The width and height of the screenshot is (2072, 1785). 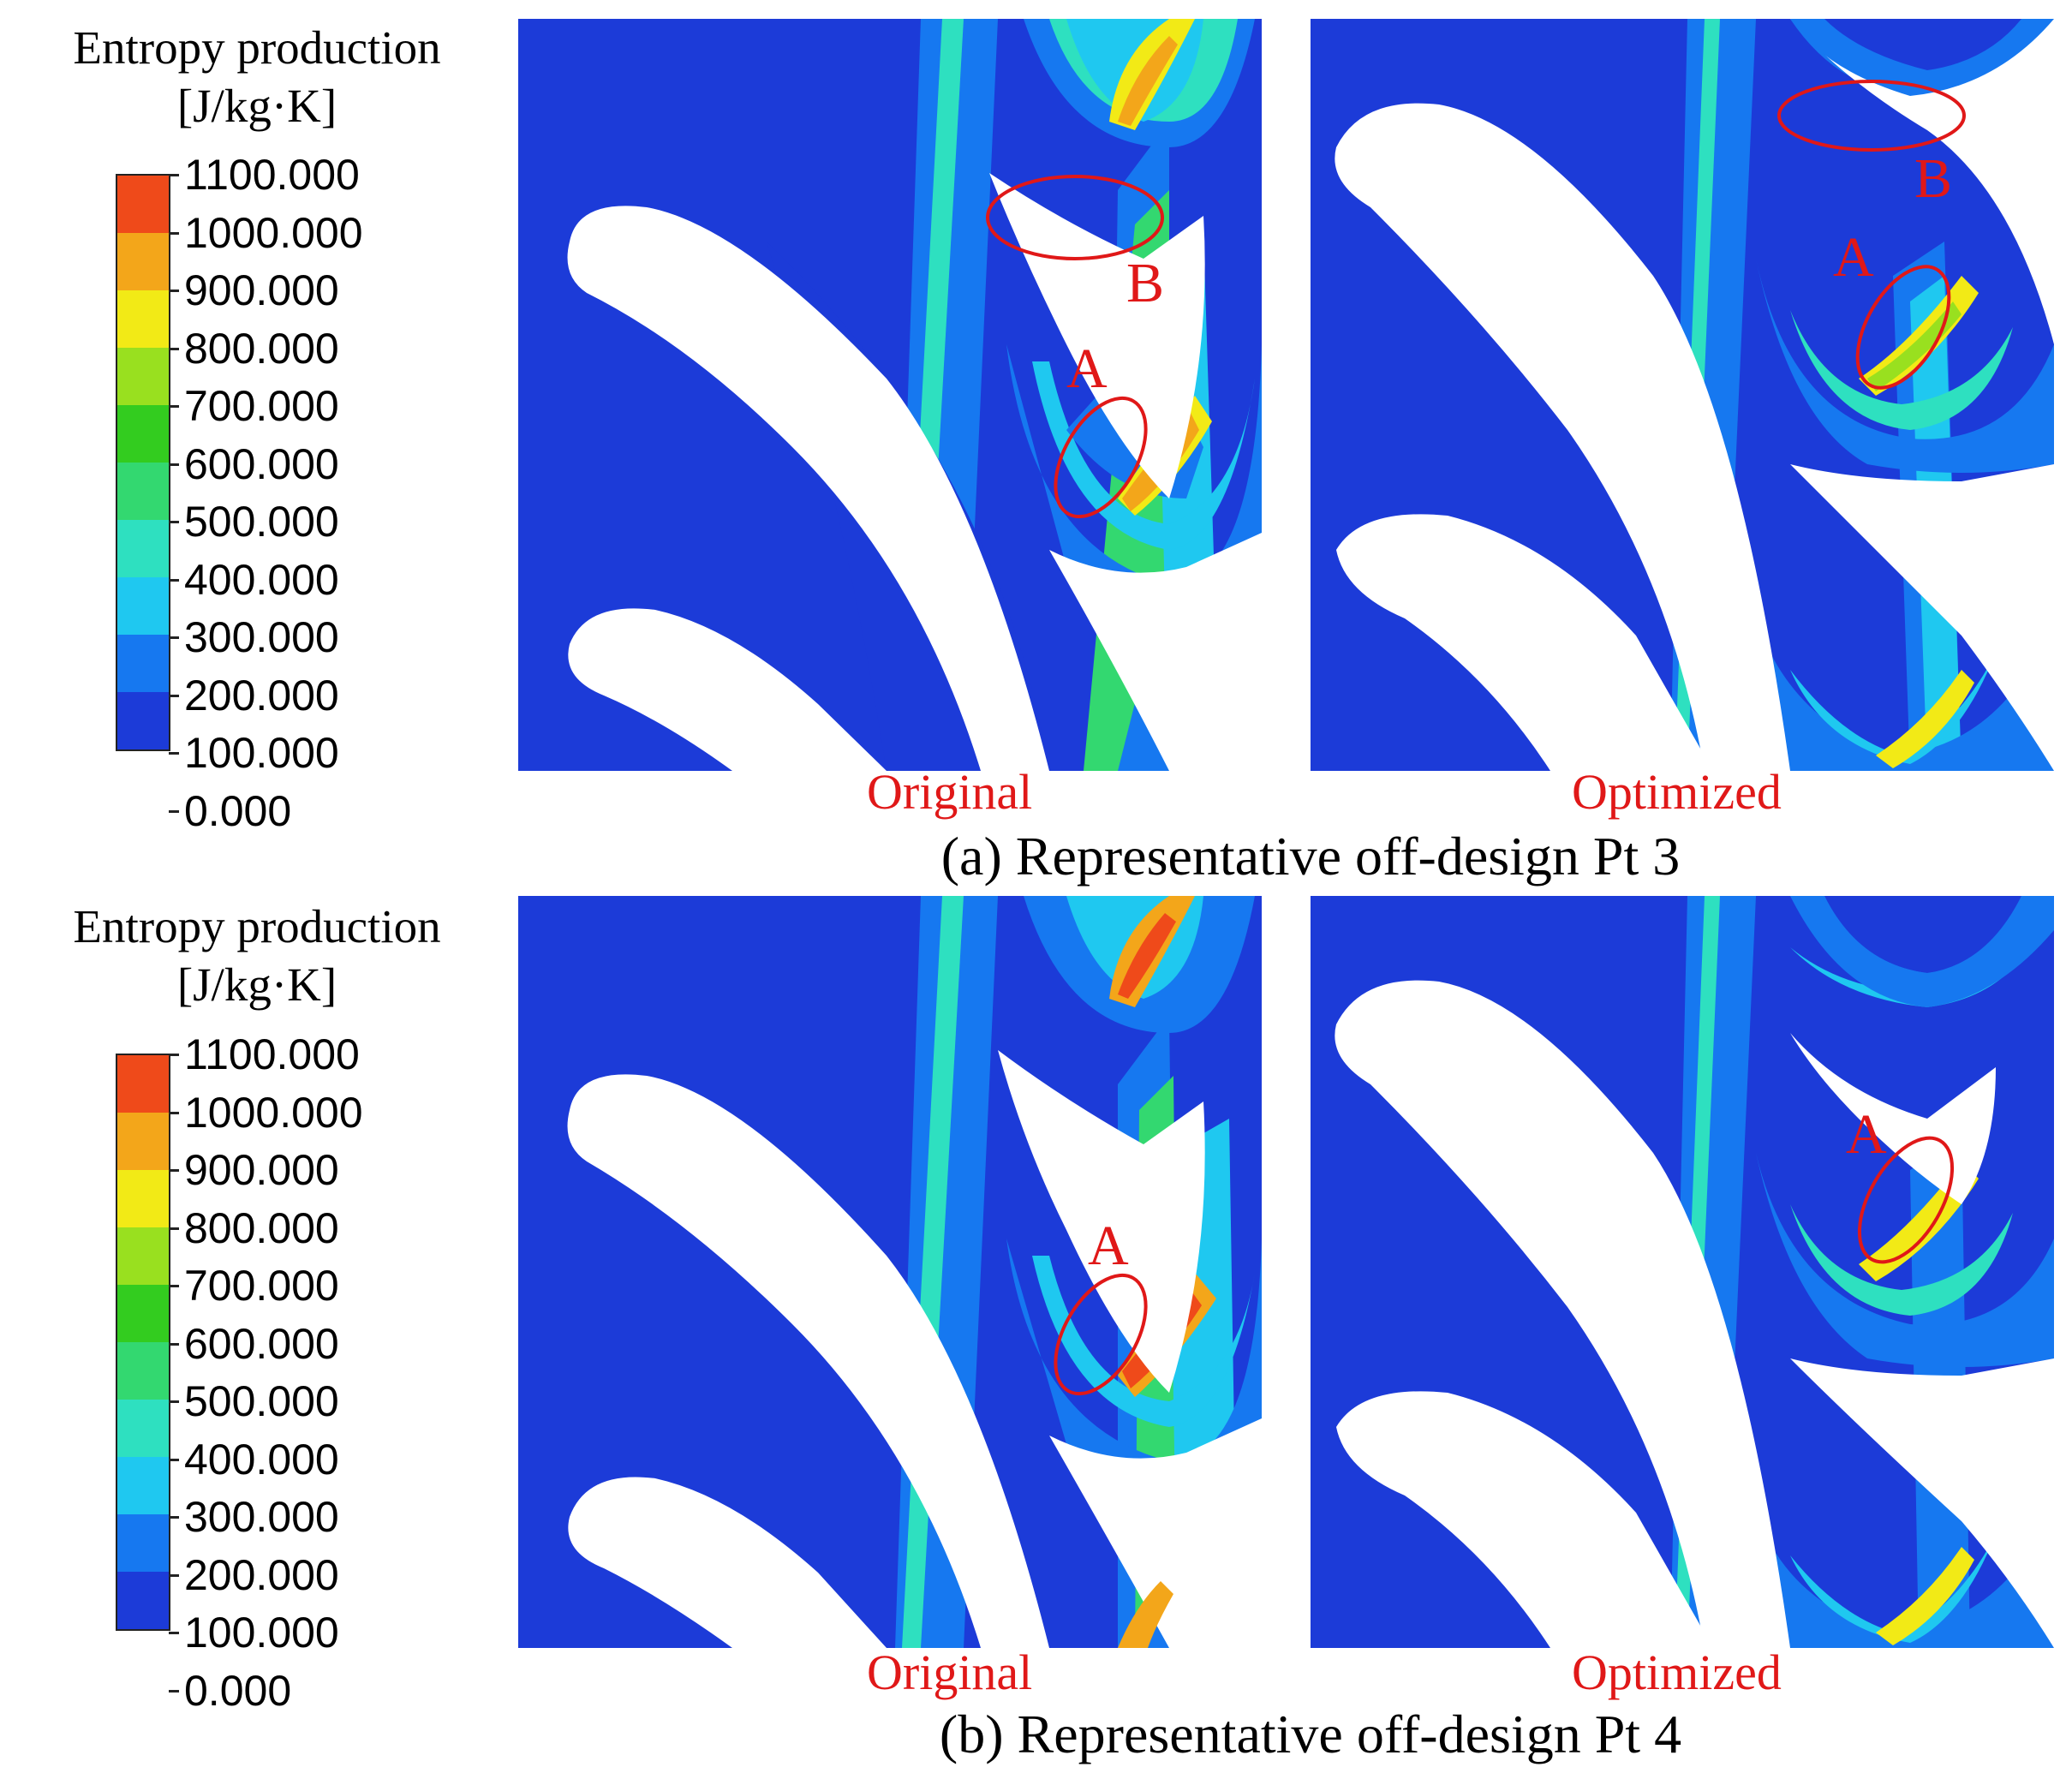 What do you see at coordinates (1310, 856) in the screenshot?
I see `caption-a: (a) Representative off-design Pt 3` at bounding box center [1310, 856].